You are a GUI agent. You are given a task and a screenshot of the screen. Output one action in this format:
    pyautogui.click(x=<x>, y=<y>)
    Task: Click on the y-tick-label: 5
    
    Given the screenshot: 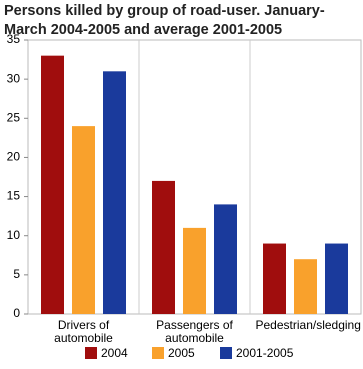 What is the action you would take?
    pyautogui.click(x=16, y=274)
    